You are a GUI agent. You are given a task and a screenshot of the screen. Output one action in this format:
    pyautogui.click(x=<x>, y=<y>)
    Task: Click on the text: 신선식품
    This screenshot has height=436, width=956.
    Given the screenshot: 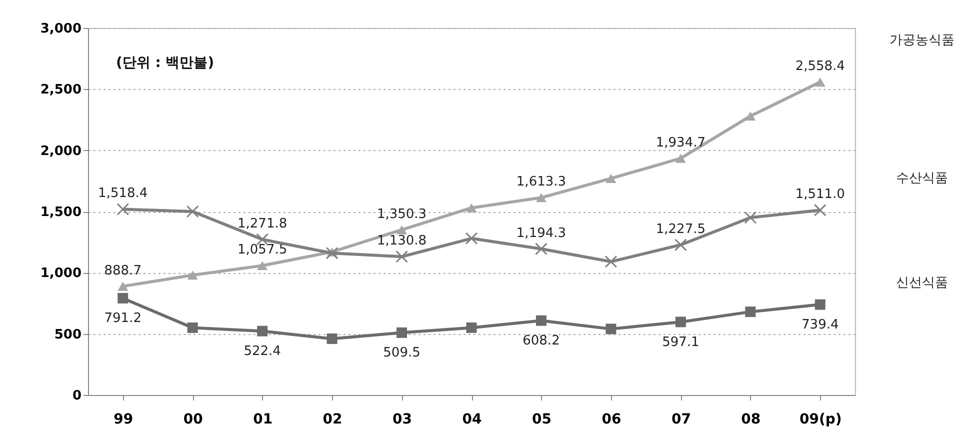 What is the action you would take?
    pyautogui.click(x=922, y=283)
    